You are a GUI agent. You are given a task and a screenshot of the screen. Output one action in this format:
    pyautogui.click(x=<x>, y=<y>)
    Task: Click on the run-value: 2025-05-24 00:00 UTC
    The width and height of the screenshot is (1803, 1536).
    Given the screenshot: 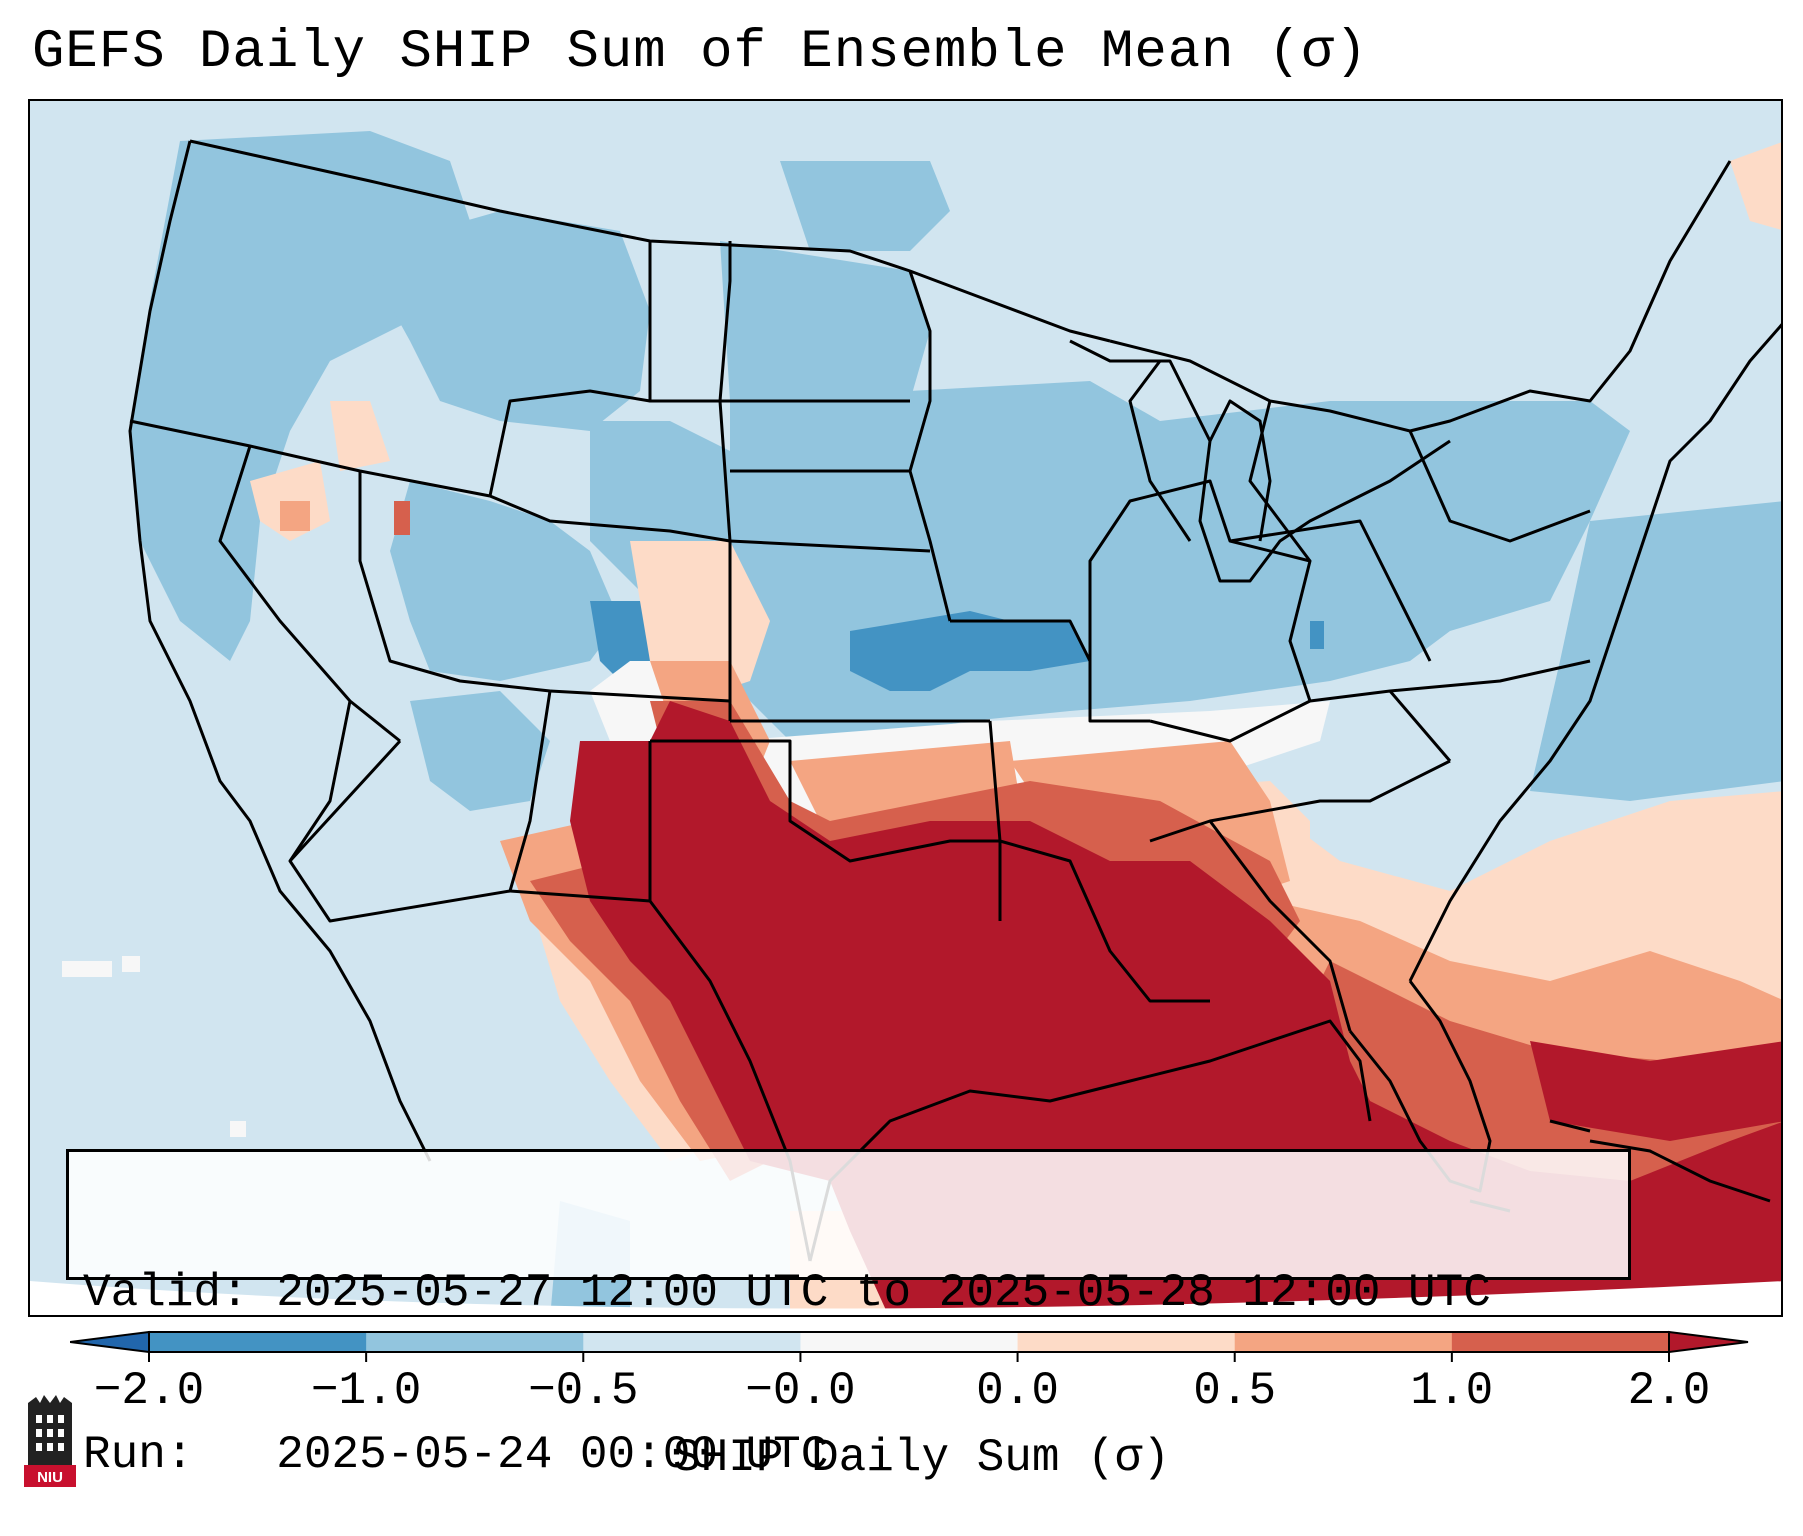 What is the action you would take?
    pyautogui.click(x=552, y=1455)
    